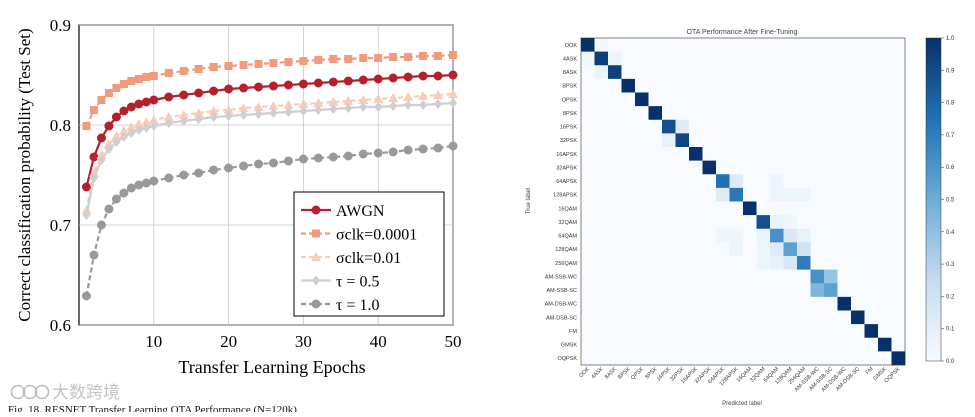 Image resolution: width=975 pixels, height=417 pixels. I want to click on heatmap-x-tick-label: 8ASK, so click(611, 373).